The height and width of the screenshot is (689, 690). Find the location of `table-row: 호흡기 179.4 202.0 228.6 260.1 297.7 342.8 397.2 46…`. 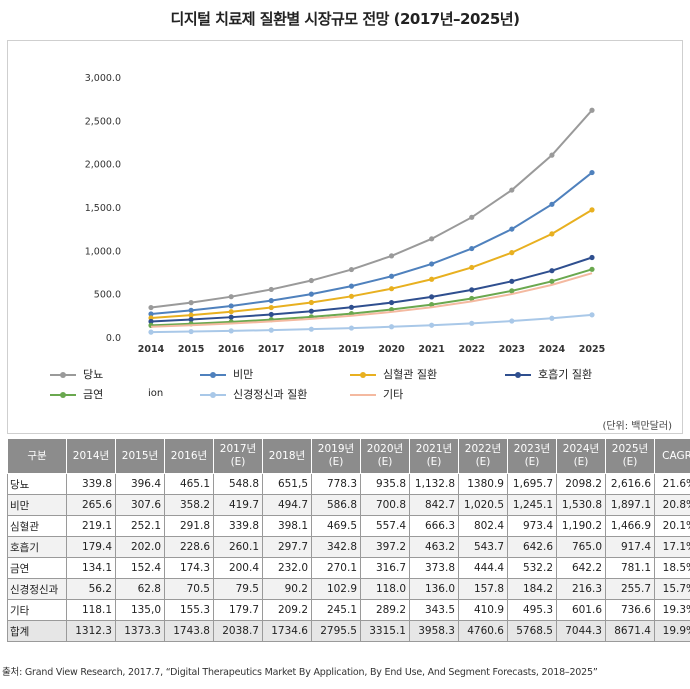

table-row: 호흡기 179.4 202.0 228.6 260.1 297.7 342.8 397.2 46… is located at coordinates (348, 547).